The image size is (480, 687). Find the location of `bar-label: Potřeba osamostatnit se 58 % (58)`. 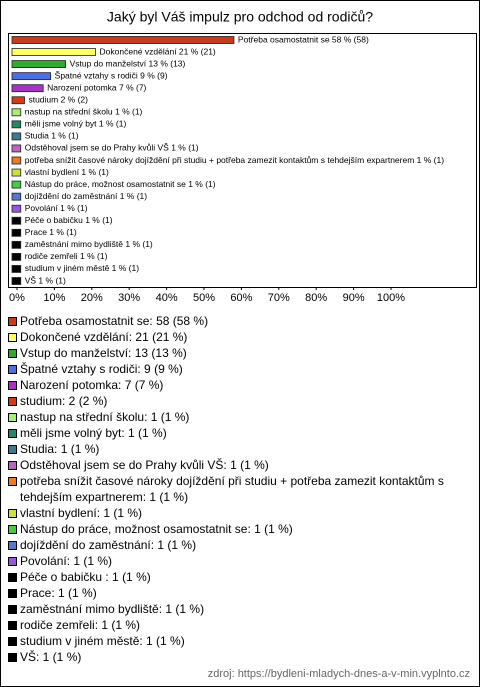

bar-label: Potřeba osamostatnit se 58 % (58) is located at coordinates (303, 39).